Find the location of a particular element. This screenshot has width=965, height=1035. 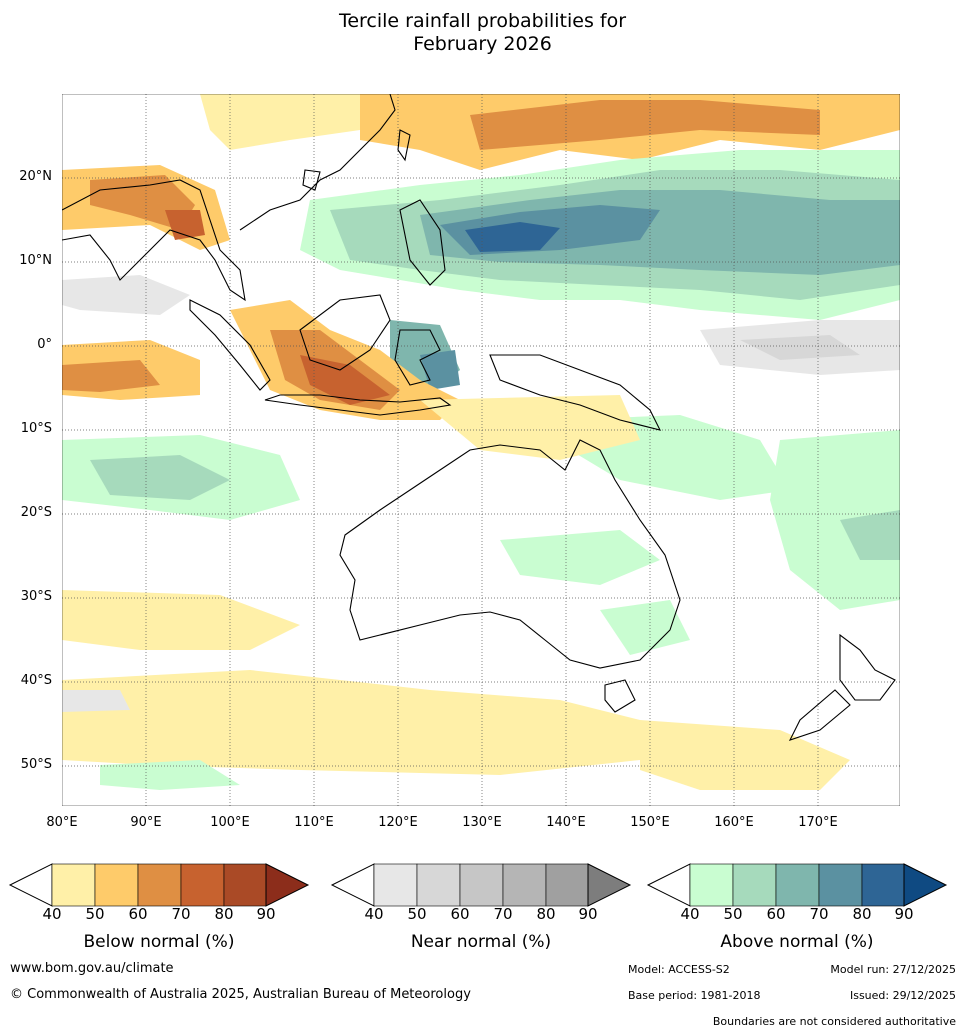

below-normal-title: Below normal (%) is located at coordinates (159, 942).